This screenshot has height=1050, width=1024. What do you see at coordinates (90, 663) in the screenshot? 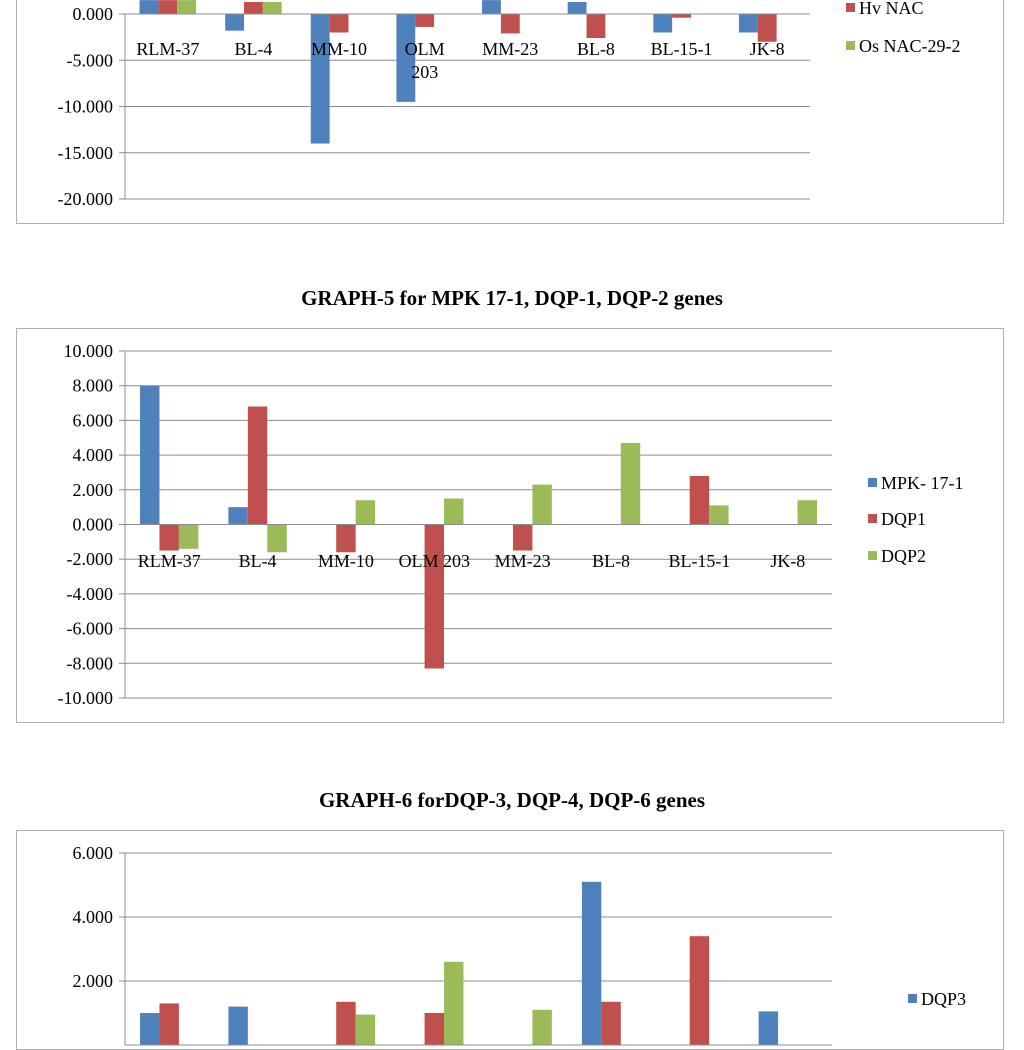
I see `y-tick-label: -8.000` at bounding box center [90, 663].